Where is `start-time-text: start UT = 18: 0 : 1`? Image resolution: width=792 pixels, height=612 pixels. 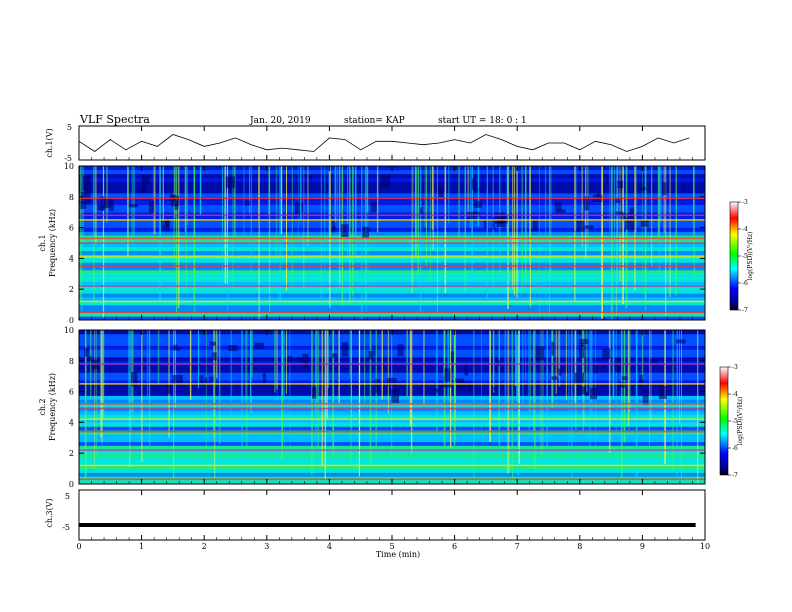 start-time-text: start UT = 18: 0 : 1 is located at coordinates (482, 121).